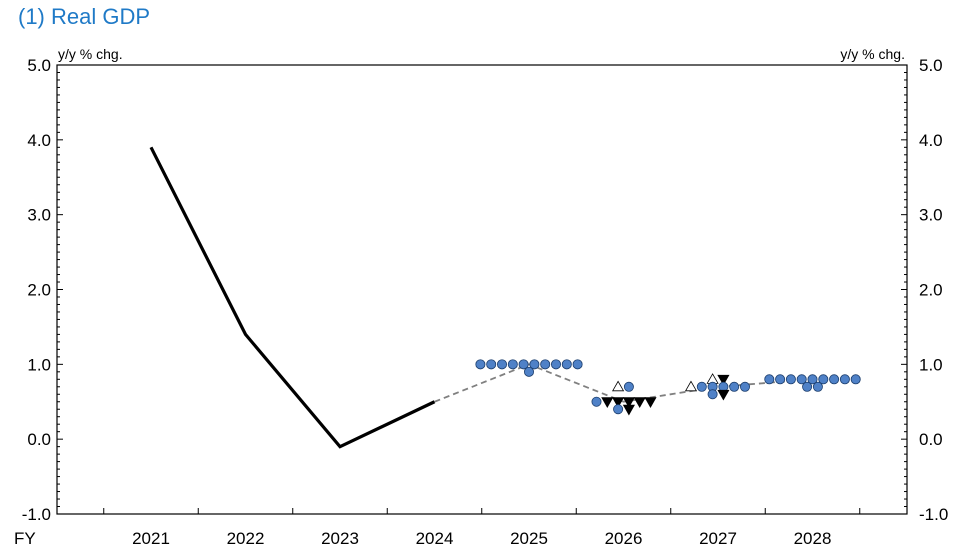  I want to click on y-tick-label-right: 5.0, so click(931, 65).